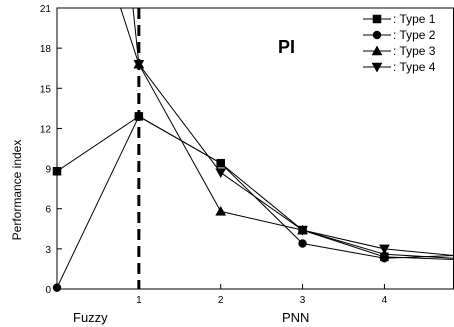  What do you see at coordinates (48, 290) in the screenshot?
I see `y-tick-label: 0` at bounding box center [48, 290].